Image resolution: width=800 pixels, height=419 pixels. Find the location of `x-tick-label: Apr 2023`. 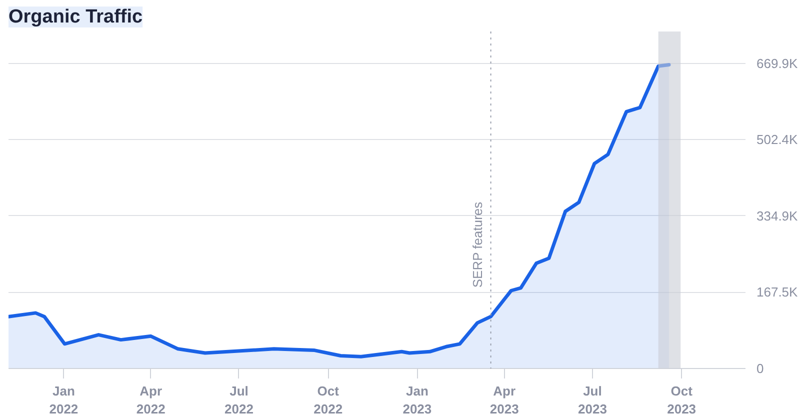

x-tick-label: Apr 2023 is located at coordinates (504, 400).